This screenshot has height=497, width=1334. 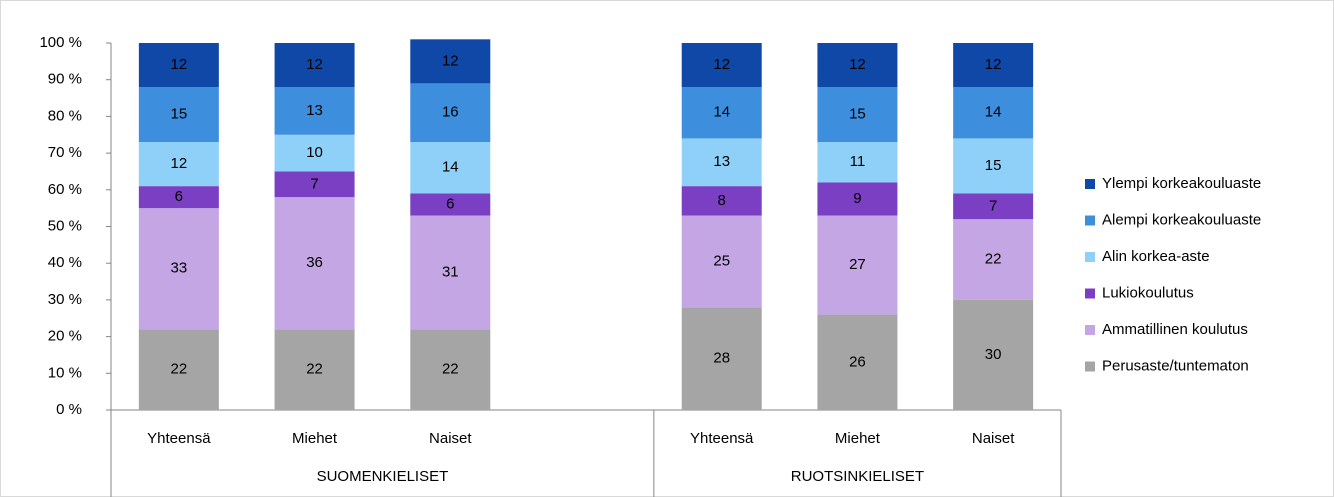 I want to click on y-tick-label: 90 %, so click(x=65, y=79).